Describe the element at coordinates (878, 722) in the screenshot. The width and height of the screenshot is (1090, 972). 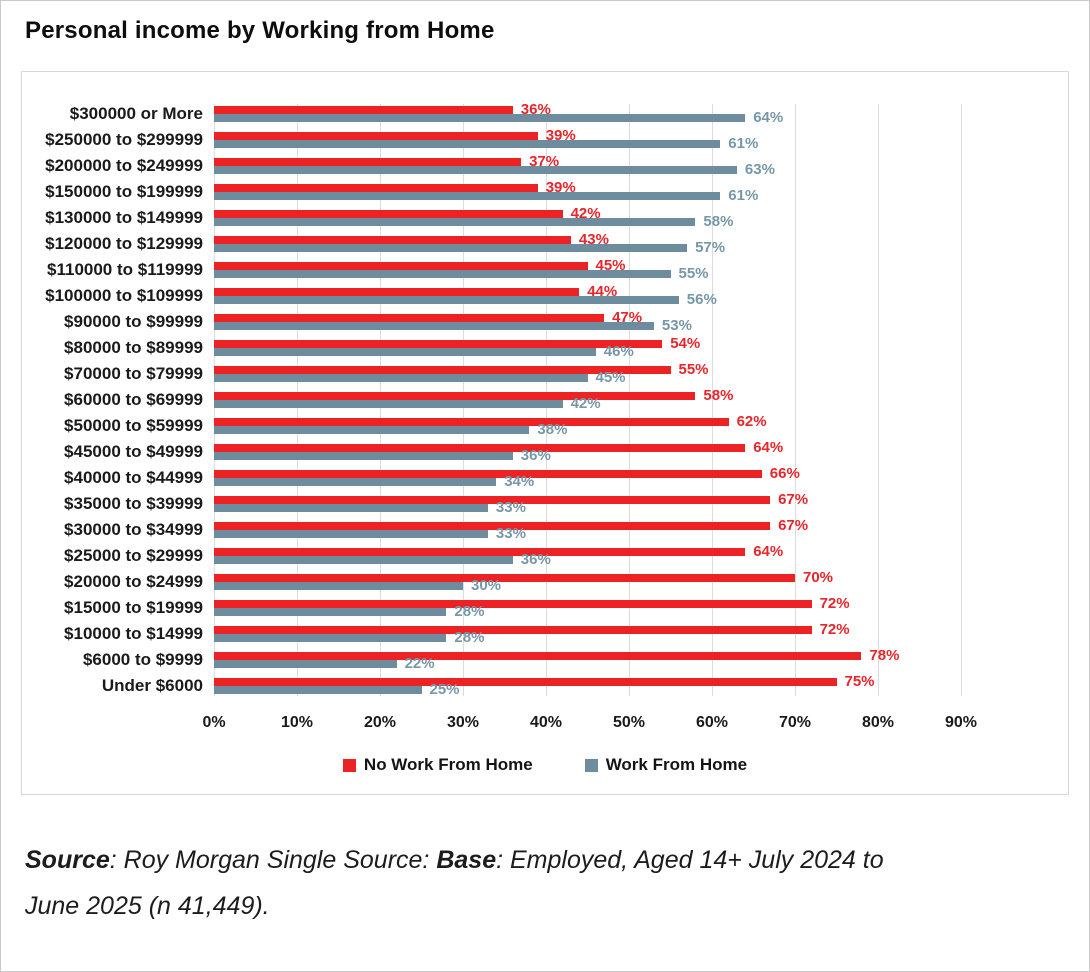
I see `x-axis-tick: 80%` at that location.